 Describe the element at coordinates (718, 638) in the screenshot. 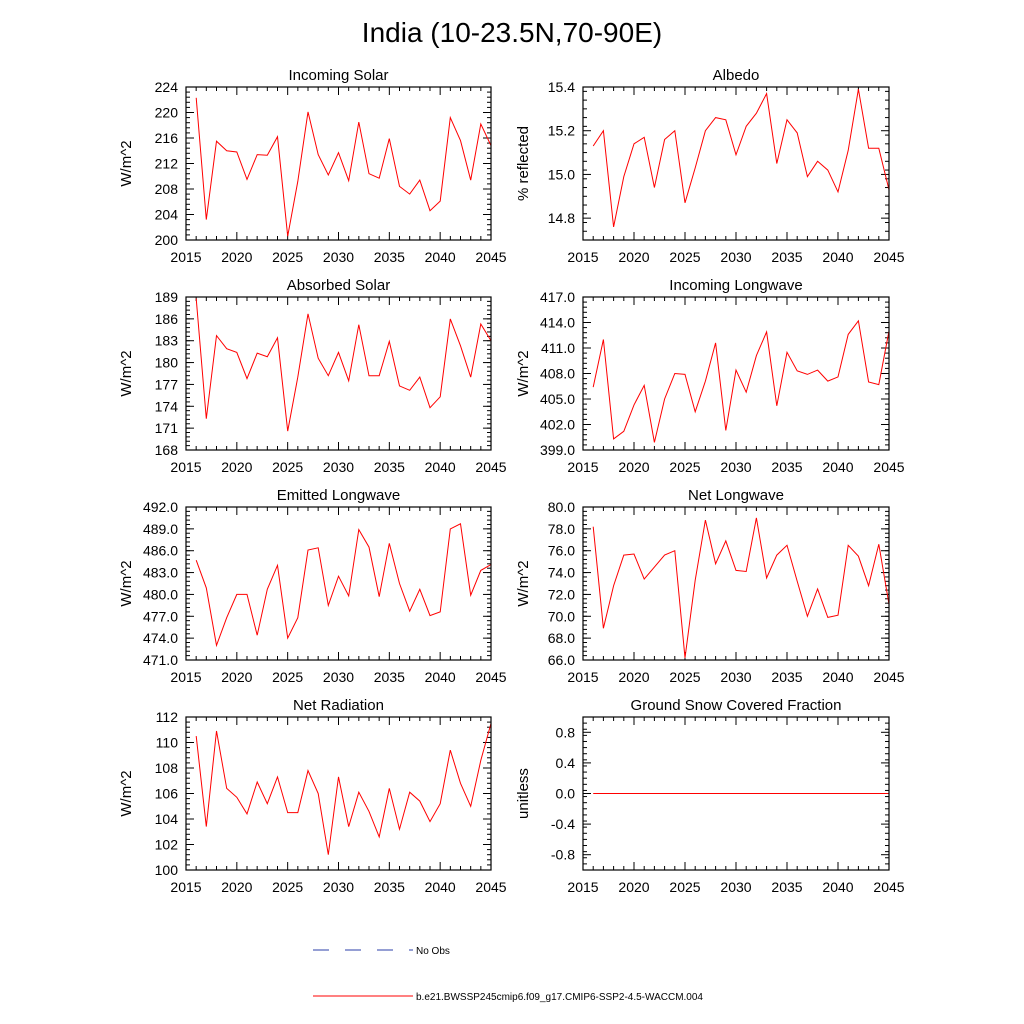

I see `y-tick: 68.0` at that location.